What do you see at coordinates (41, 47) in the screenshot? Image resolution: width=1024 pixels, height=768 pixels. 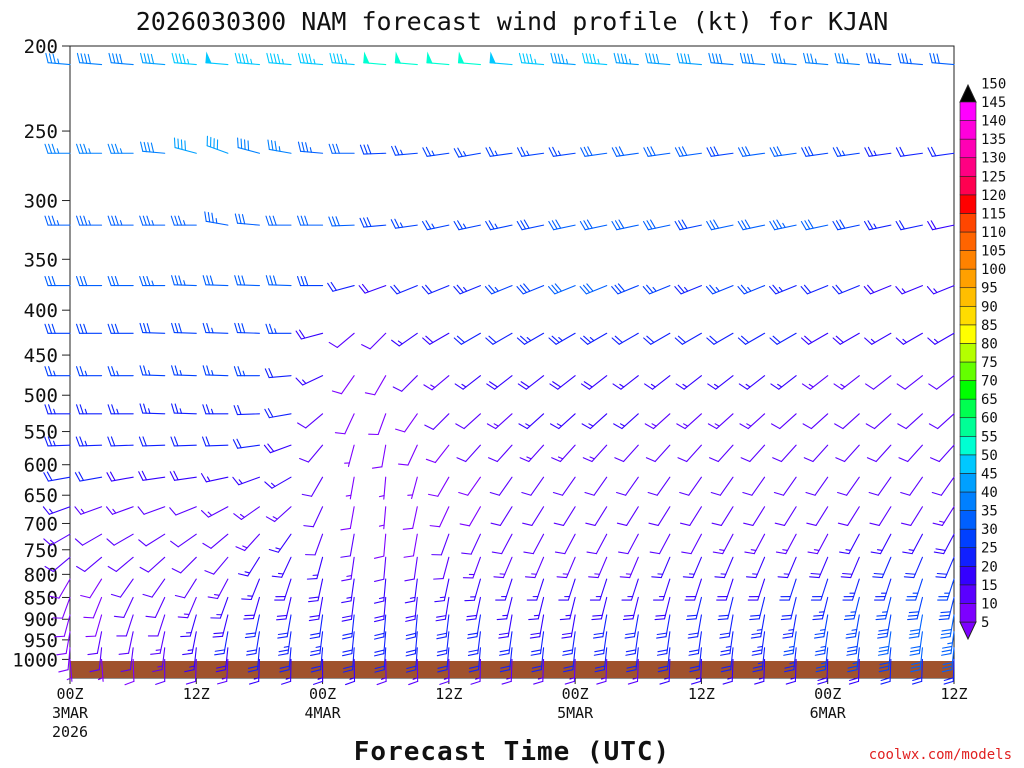 I see `y-tick-label: 200` at bounding box center [41, 47].